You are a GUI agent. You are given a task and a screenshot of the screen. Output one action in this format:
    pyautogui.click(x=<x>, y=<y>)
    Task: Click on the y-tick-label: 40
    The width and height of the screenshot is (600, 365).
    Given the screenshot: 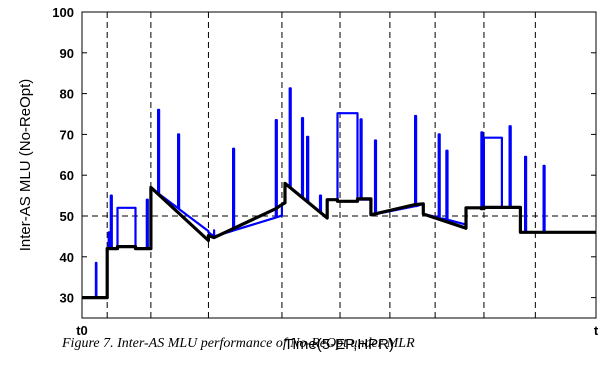 What is the action you would take?
    pyautogui.click(x=67, y=257)
    